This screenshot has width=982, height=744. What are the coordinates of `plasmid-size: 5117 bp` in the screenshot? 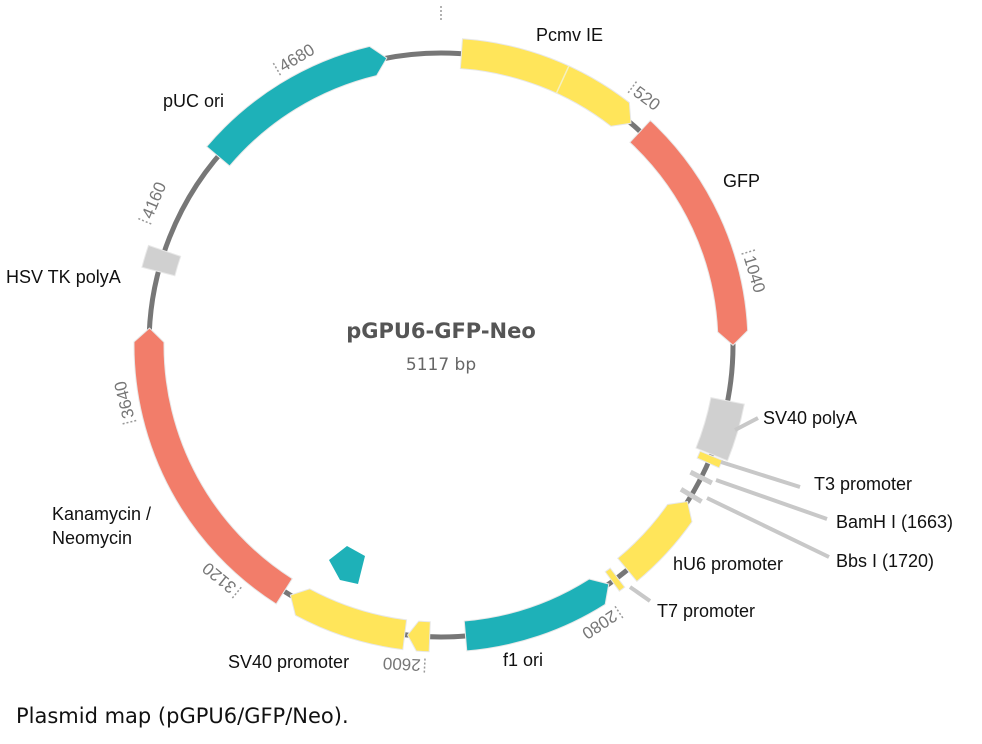 It's located at (441, 365).